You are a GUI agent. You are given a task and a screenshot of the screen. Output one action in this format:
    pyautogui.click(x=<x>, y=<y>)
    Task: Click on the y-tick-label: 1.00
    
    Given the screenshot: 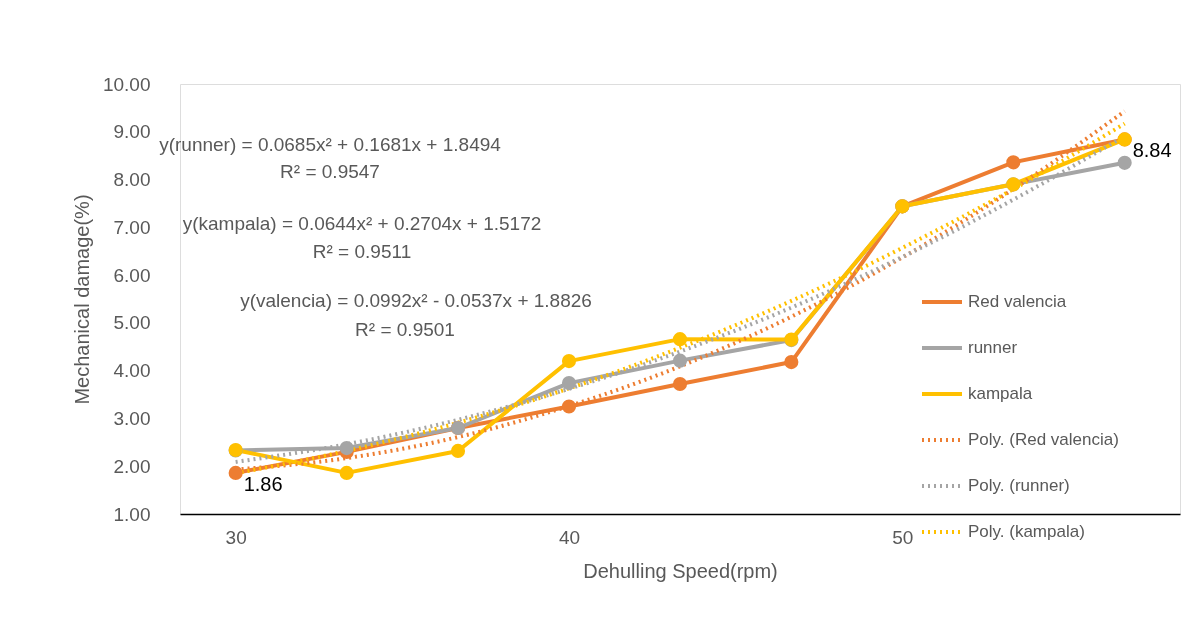 What is the action you would take?
    pyautogui.click(x=132, y=514)
    